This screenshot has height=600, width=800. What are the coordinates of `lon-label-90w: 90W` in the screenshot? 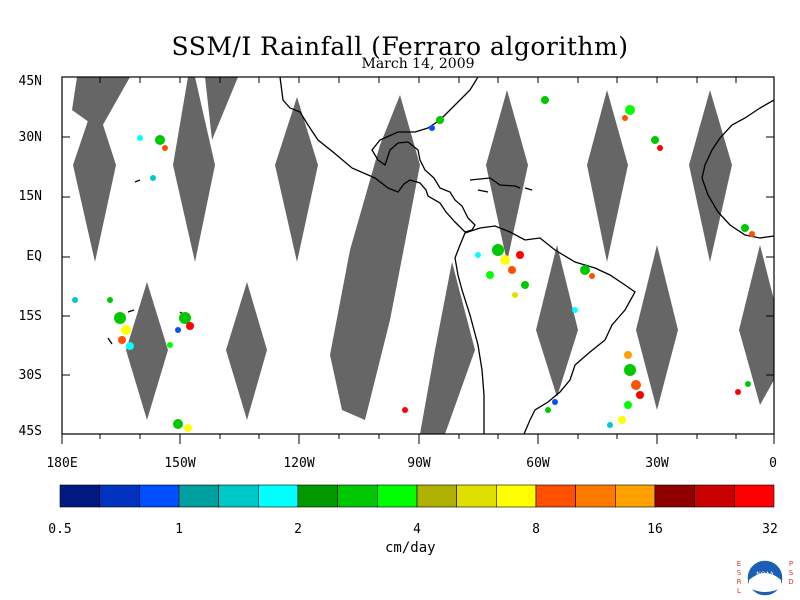 It's located at (419, 463).